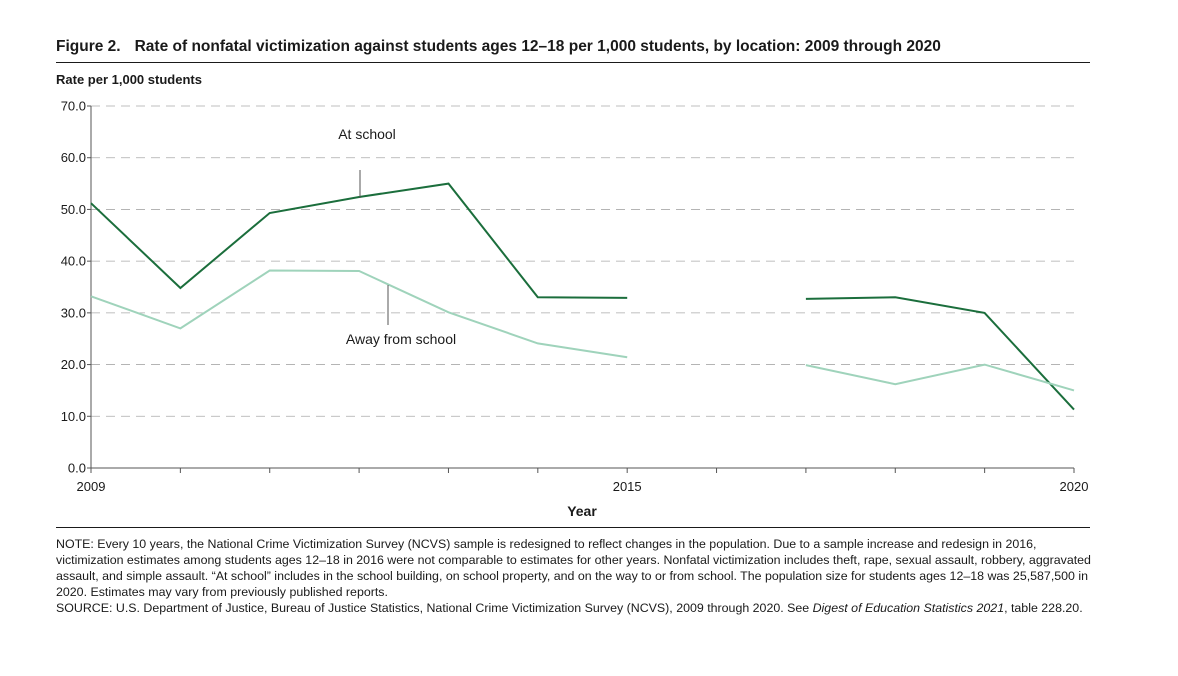 This screenshot has width=1178, height=676. What do you see at coordinates (573, 527) in the screenshot?
I see `bottom-rule` at bounding box center [573, 527].